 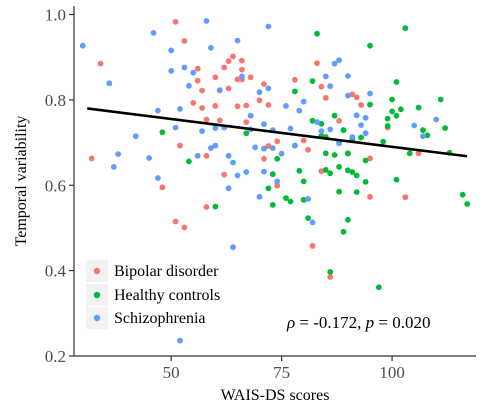 What do you see at coordinates (370, 322) in the screenshot?
I see `p-symbol: p` at bounding box center [370, 322].